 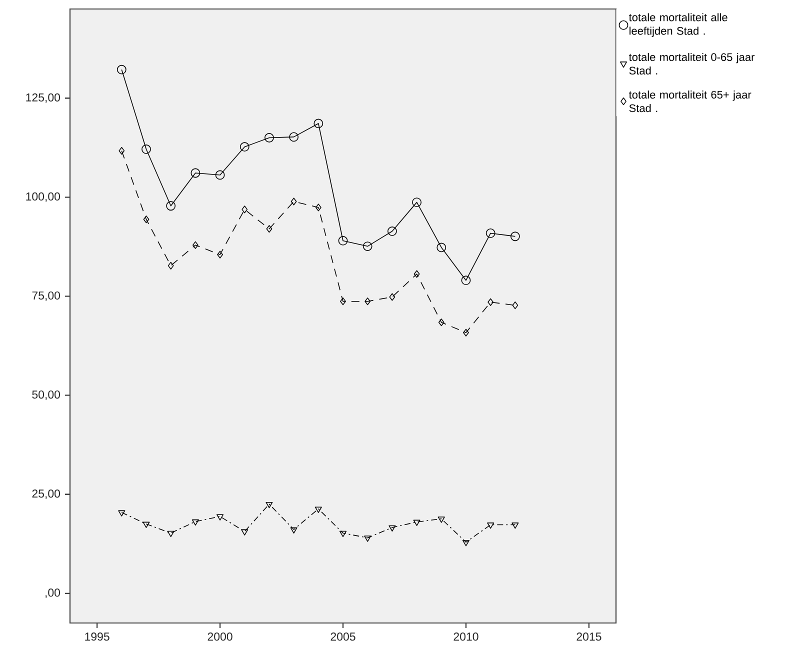 What do you see at coordinates (466, 636) in the screenshot?
I see `x-tick-label: 2010` at bounding box center [466, 636].